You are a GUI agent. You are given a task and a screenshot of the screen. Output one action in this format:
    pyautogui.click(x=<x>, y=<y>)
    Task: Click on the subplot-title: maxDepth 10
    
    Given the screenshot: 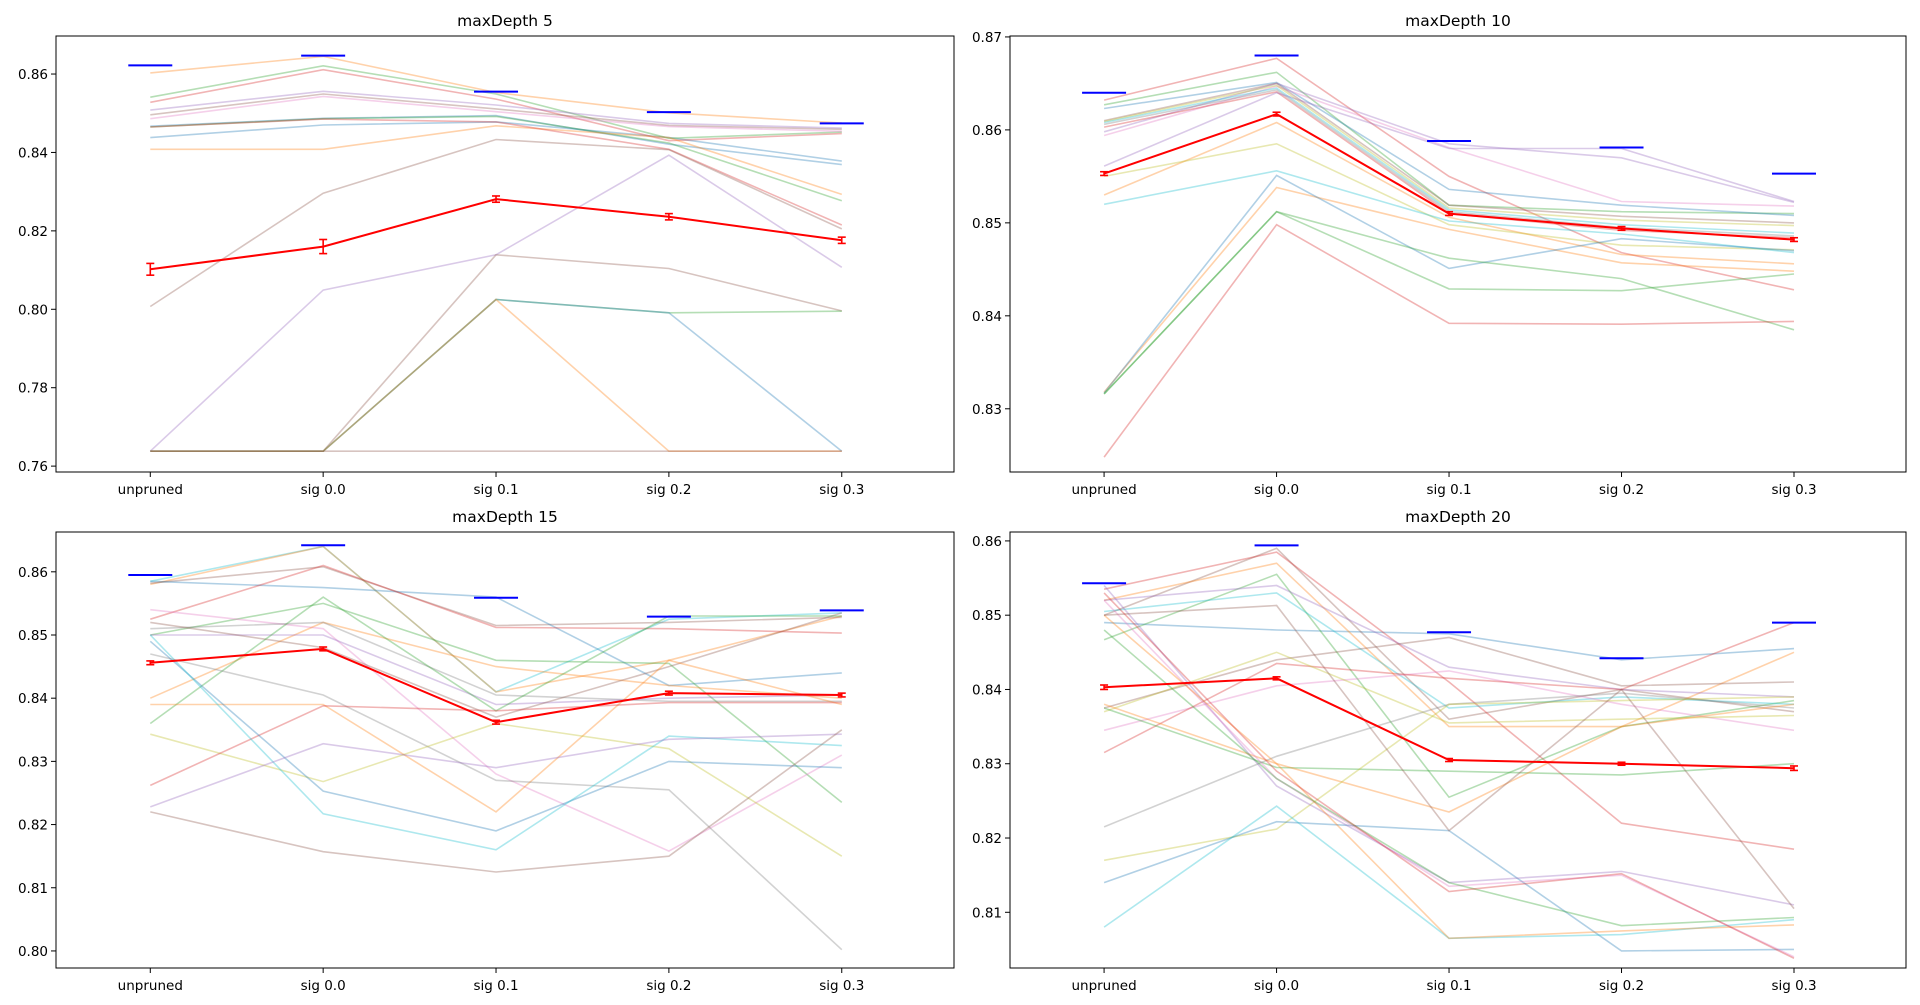 What is the action you would take?
    pyautogui.click(x=1458, y=21)
    